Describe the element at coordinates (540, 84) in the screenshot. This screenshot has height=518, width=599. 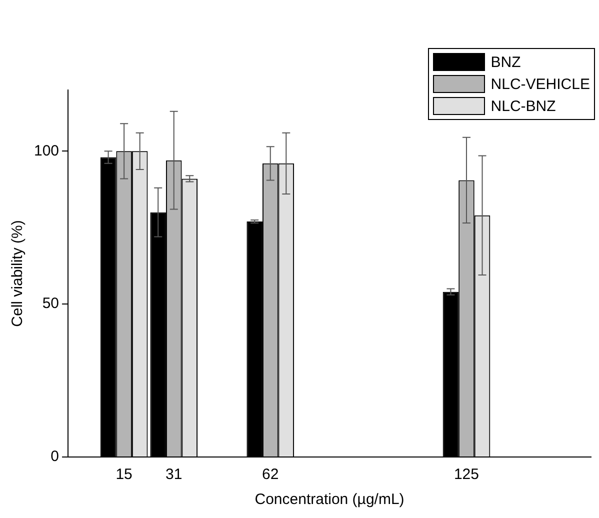
I see `legend-label: NLC-VEHICLE` at that location.